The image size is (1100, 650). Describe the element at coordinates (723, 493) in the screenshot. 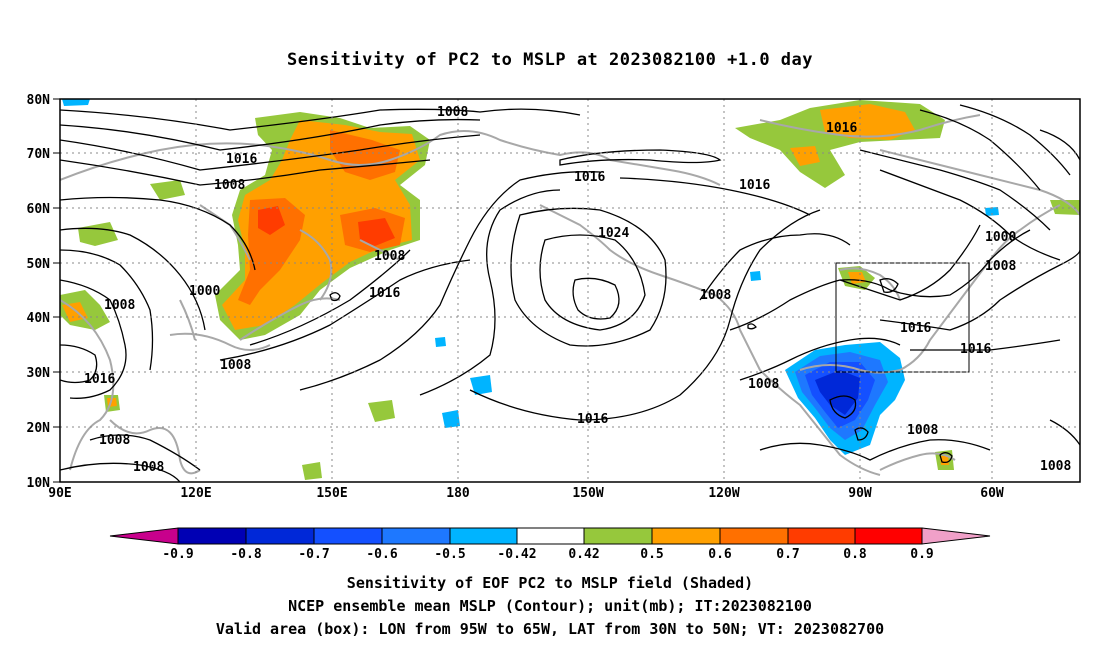

I see `lon-label: 120W` at that location.